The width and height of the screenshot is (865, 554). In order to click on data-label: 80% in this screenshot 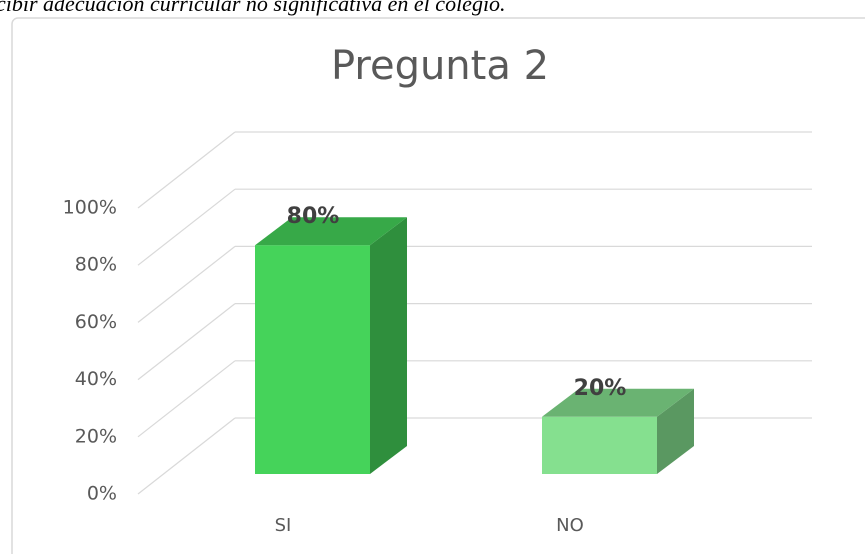, I will do `click(313, 216)`.